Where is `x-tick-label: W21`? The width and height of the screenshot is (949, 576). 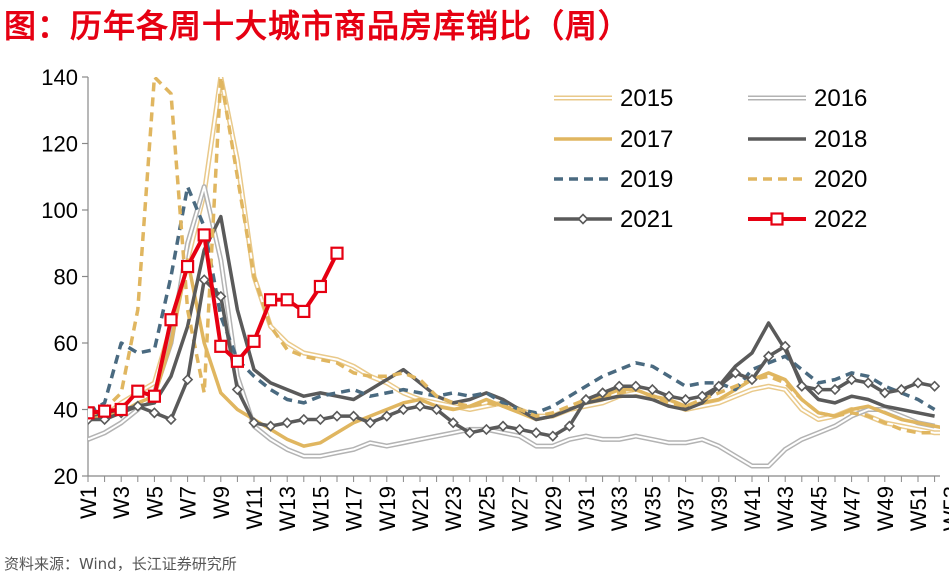 x-tick-label: W21 is located at coordinates (420, 508).